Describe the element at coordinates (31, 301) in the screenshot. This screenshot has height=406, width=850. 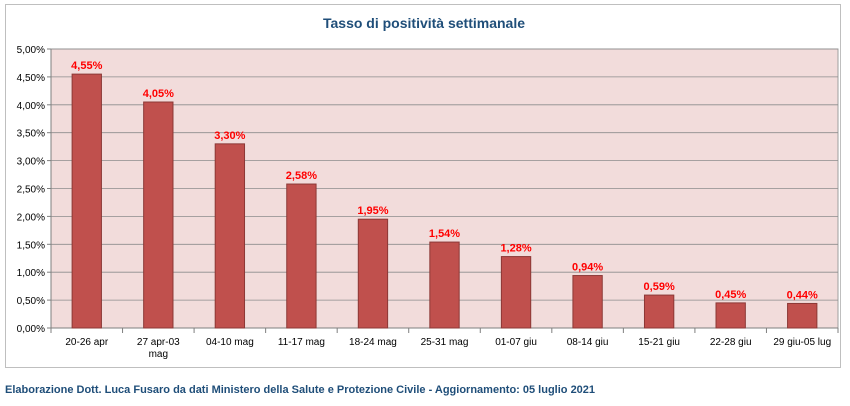
I see `y-tick-label: 0,50%` at that location.